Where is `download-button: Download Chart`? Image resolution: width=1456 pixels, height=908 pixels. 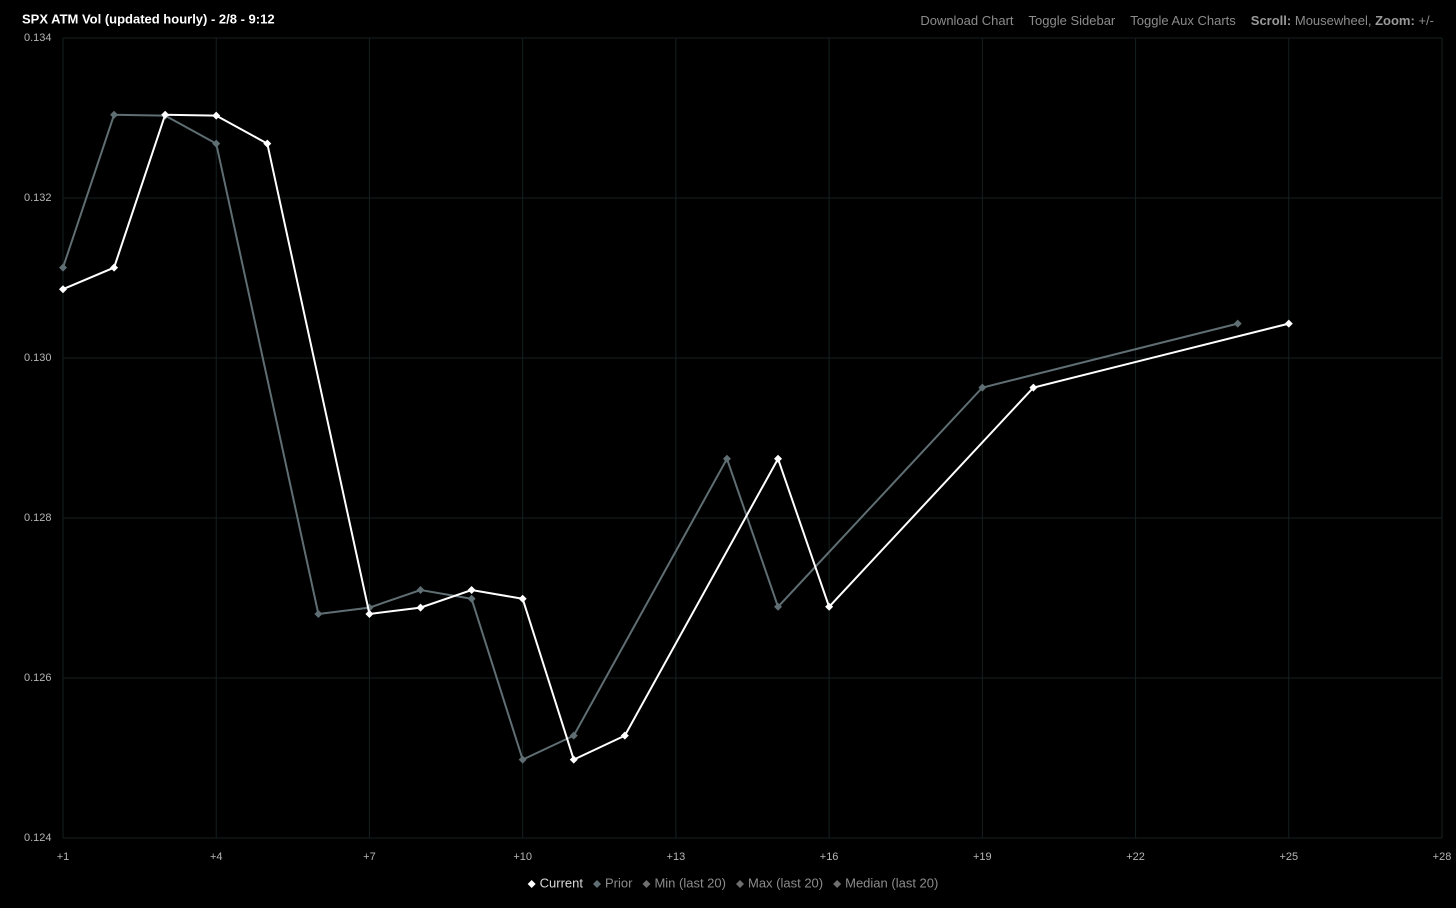
download-button: Download Chart is located at coordinates (967, 20).